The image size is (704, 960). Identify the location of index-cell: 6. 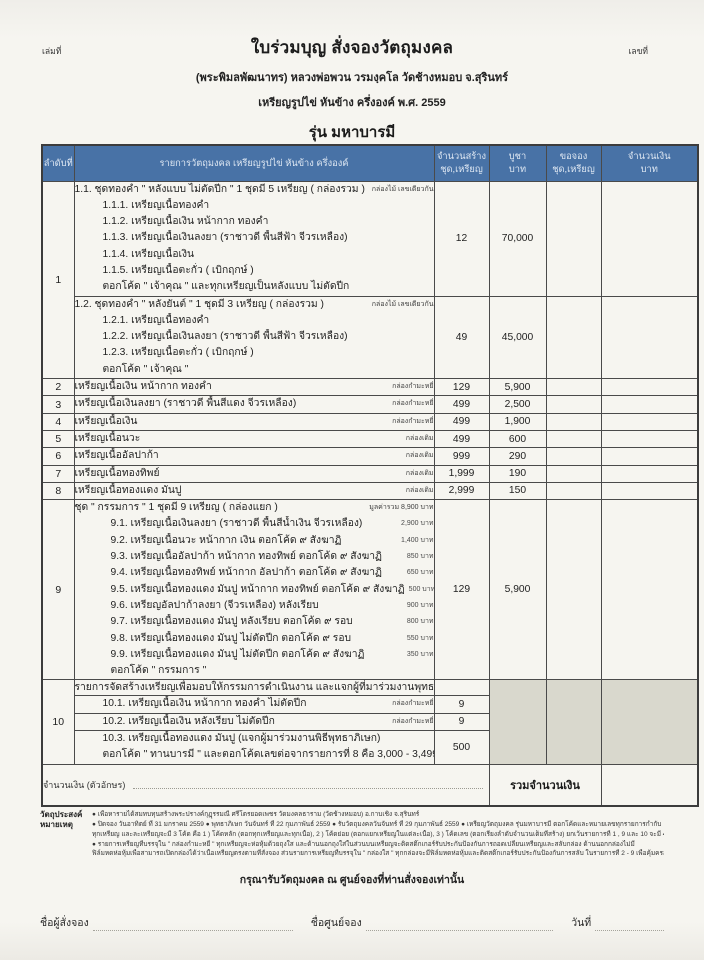
(58, 456).